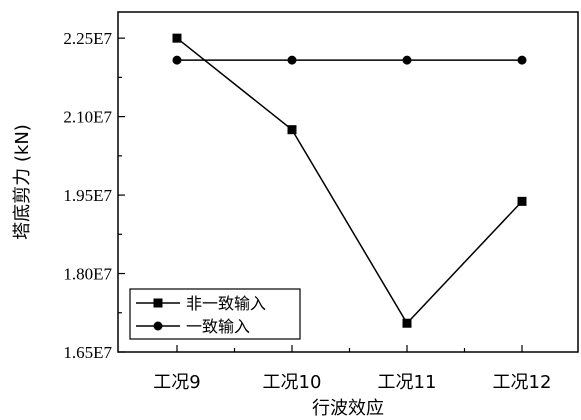  I want to click on y-tick-label: 1.65E7, so click(87, 352).